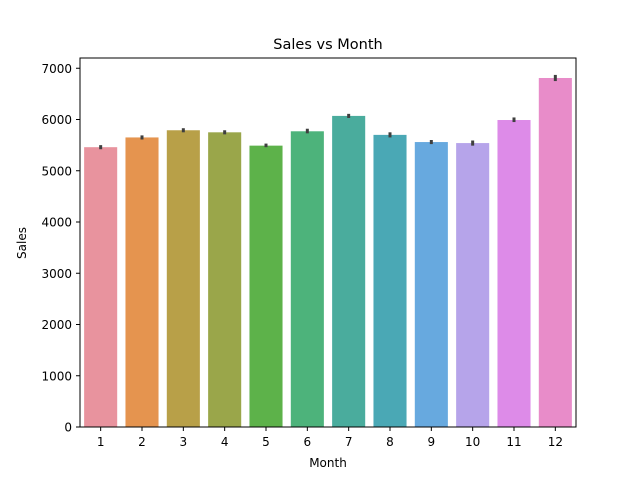 This screenshot has width=640, height=484. I want to click on x-tick-label: 5, so click(266, 442).